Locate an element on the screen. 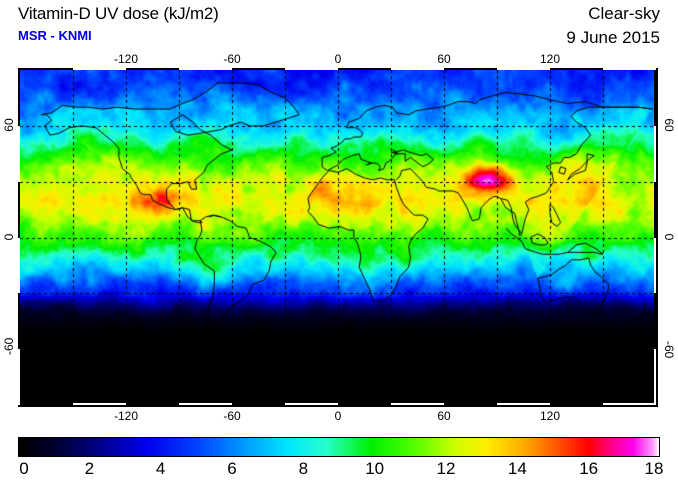 This screenshot has height=480, width=678. lat-tick-label-right: -60 is located at coordinates (669, 350).